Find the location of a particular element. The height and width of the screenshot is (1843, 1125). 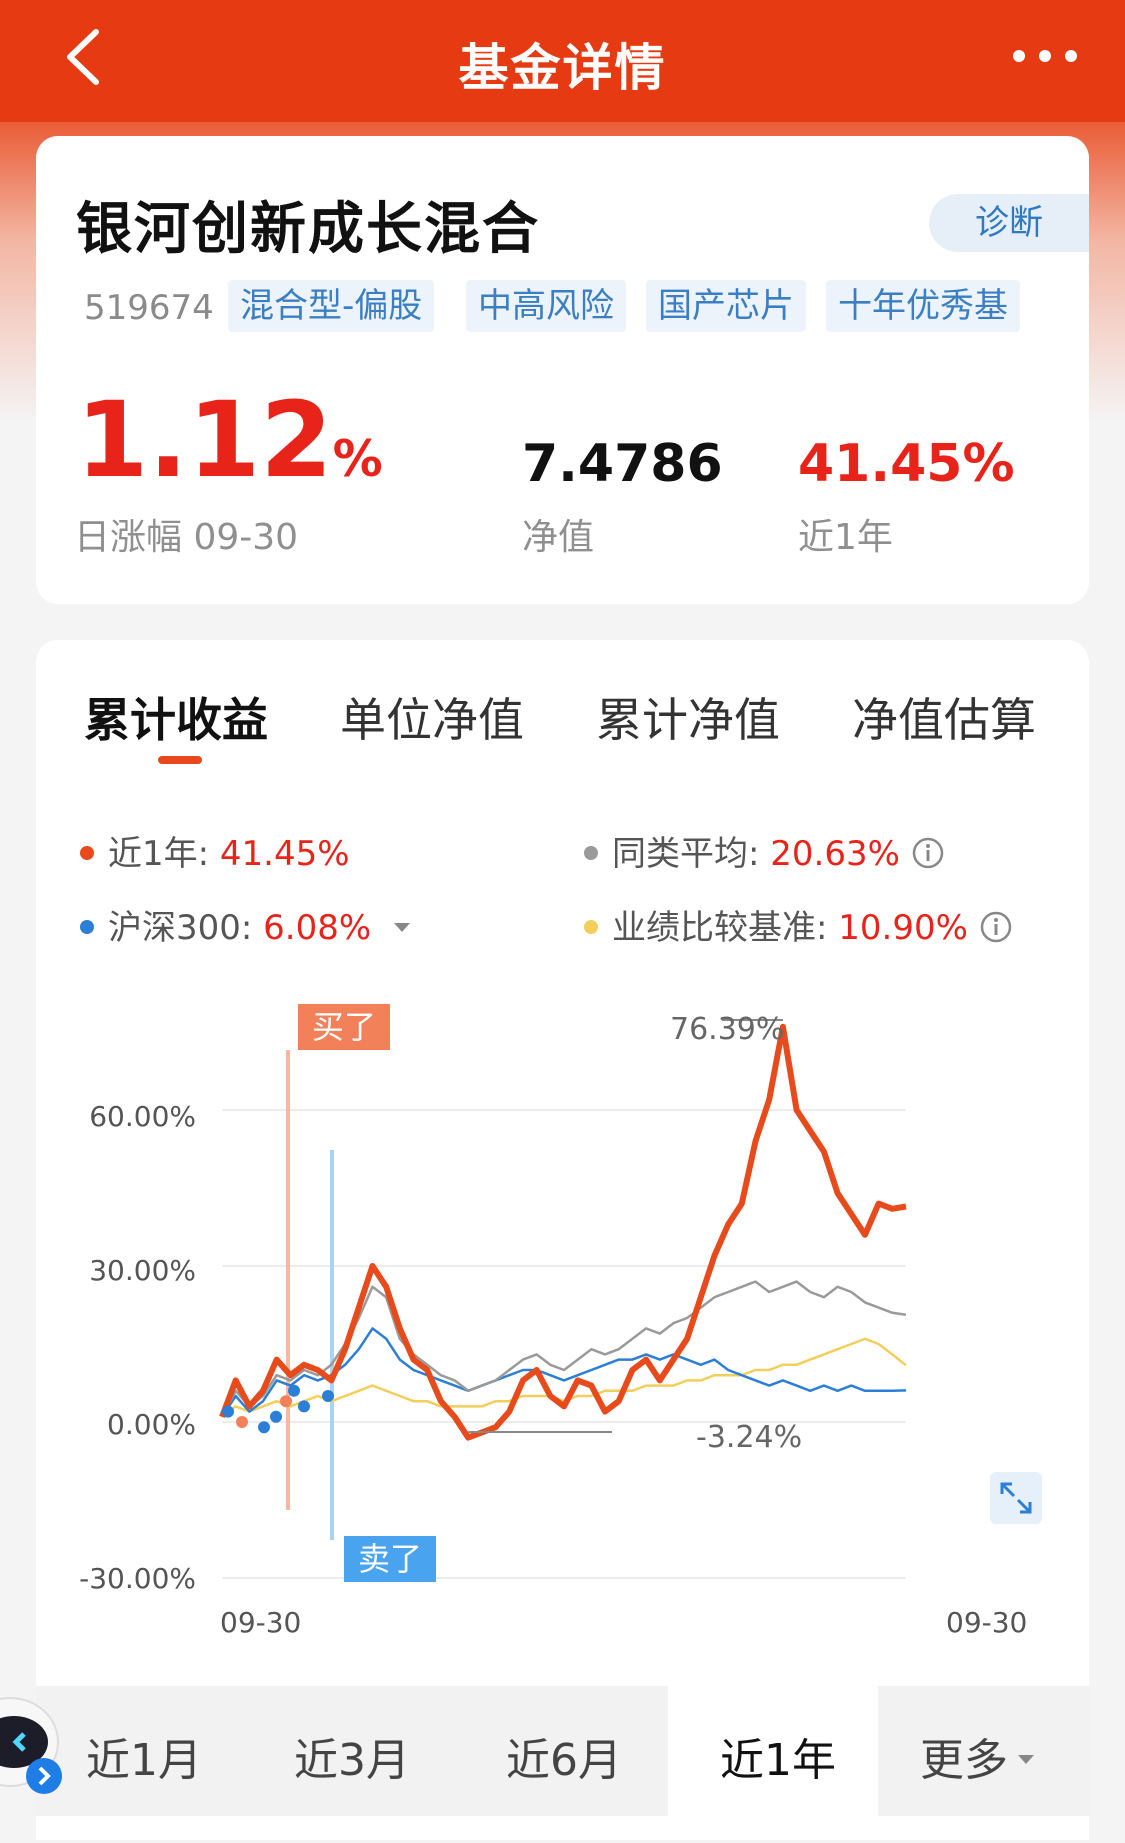

y-tick-label: 30.00% is located at coordinates (142, 1270).